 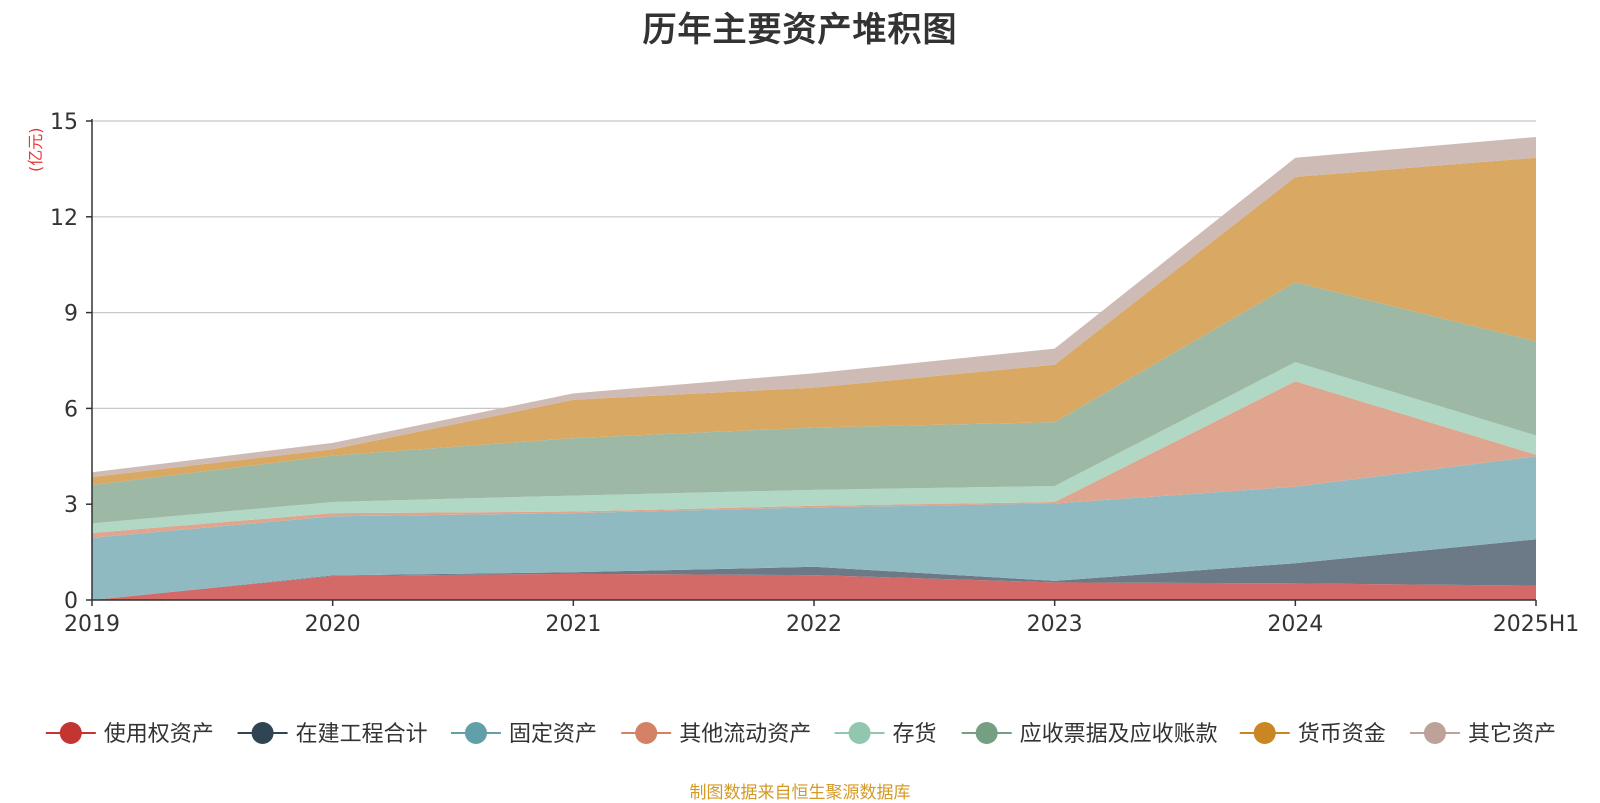 What do you see at coordinates (1295, 624) in the screenshot?
I see `x-tick-label: 2024` at bounding box center [1295, 624].